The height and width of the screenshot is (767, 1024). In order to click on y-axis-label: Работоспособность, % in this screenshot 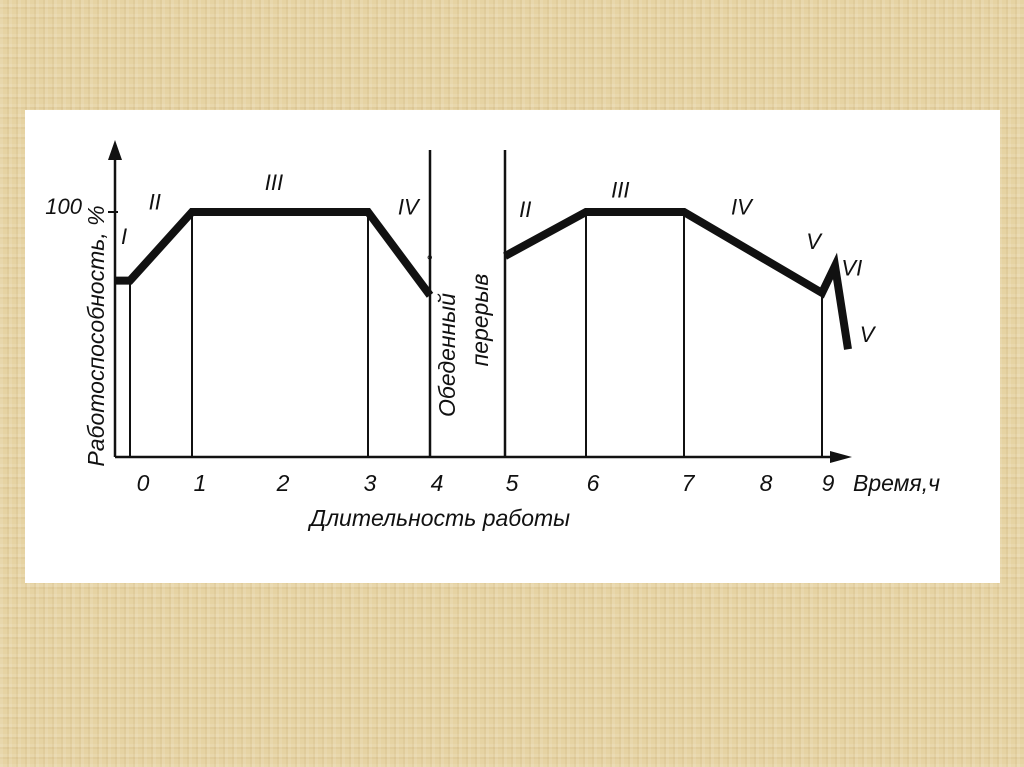, I will do `click(96, 335)`.